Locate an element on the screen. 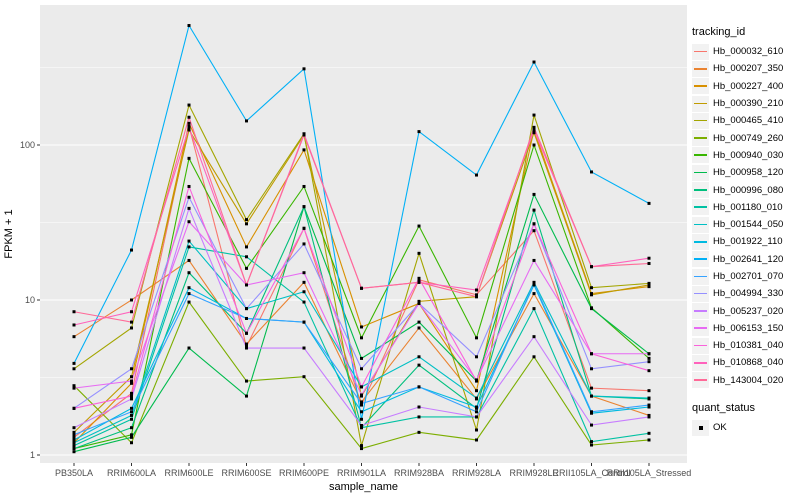 This screenshot has height=500, width=800. legend-item-label: Hb_001180_010 is located at coordinates (748, 207).